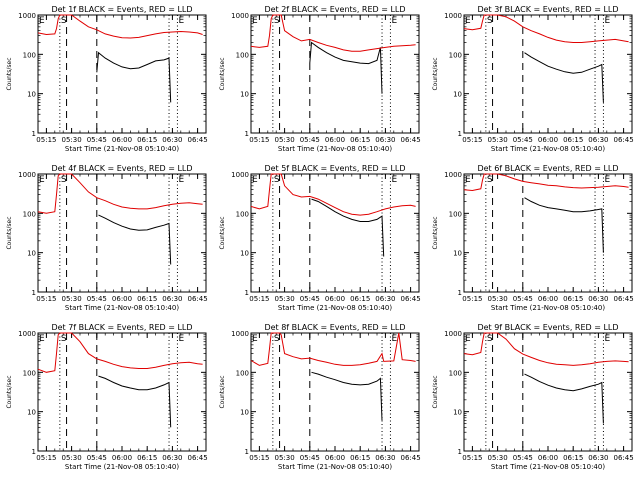 The height and width of the screenshot is (480, 640). I want to click on chart-title: Det 5f BLACK = Events, RED = LLD, so click(334, 168).